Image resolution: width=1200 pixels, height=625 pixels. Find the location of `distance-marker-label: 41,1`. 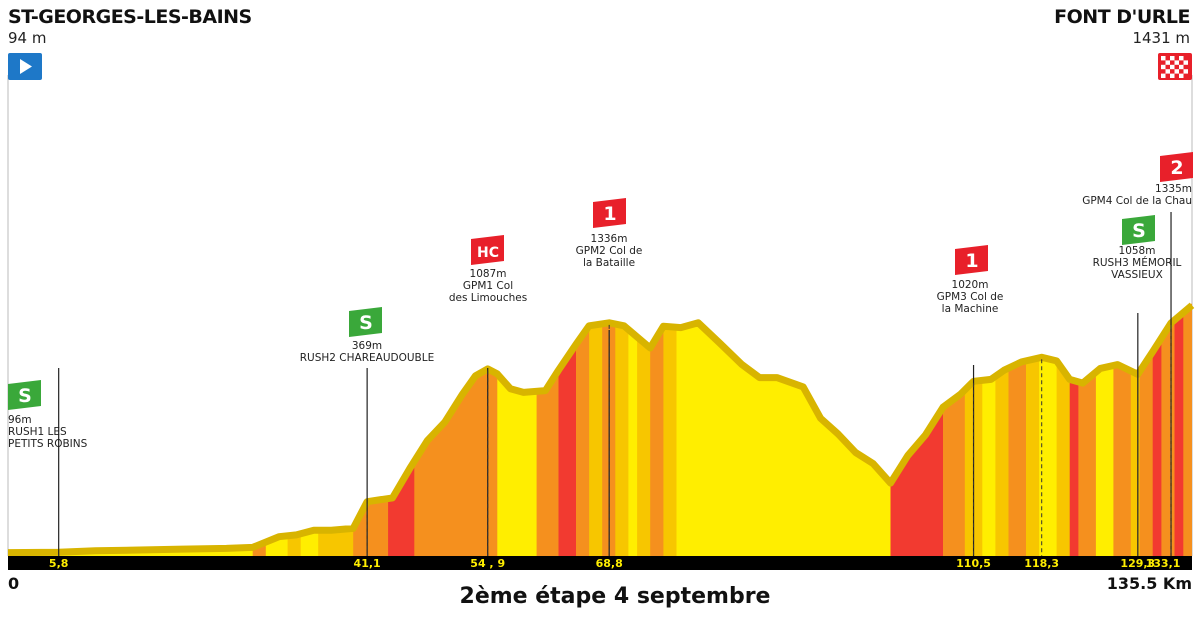

distance-marker-label: 41,1 is located at coordinates (367, 563).